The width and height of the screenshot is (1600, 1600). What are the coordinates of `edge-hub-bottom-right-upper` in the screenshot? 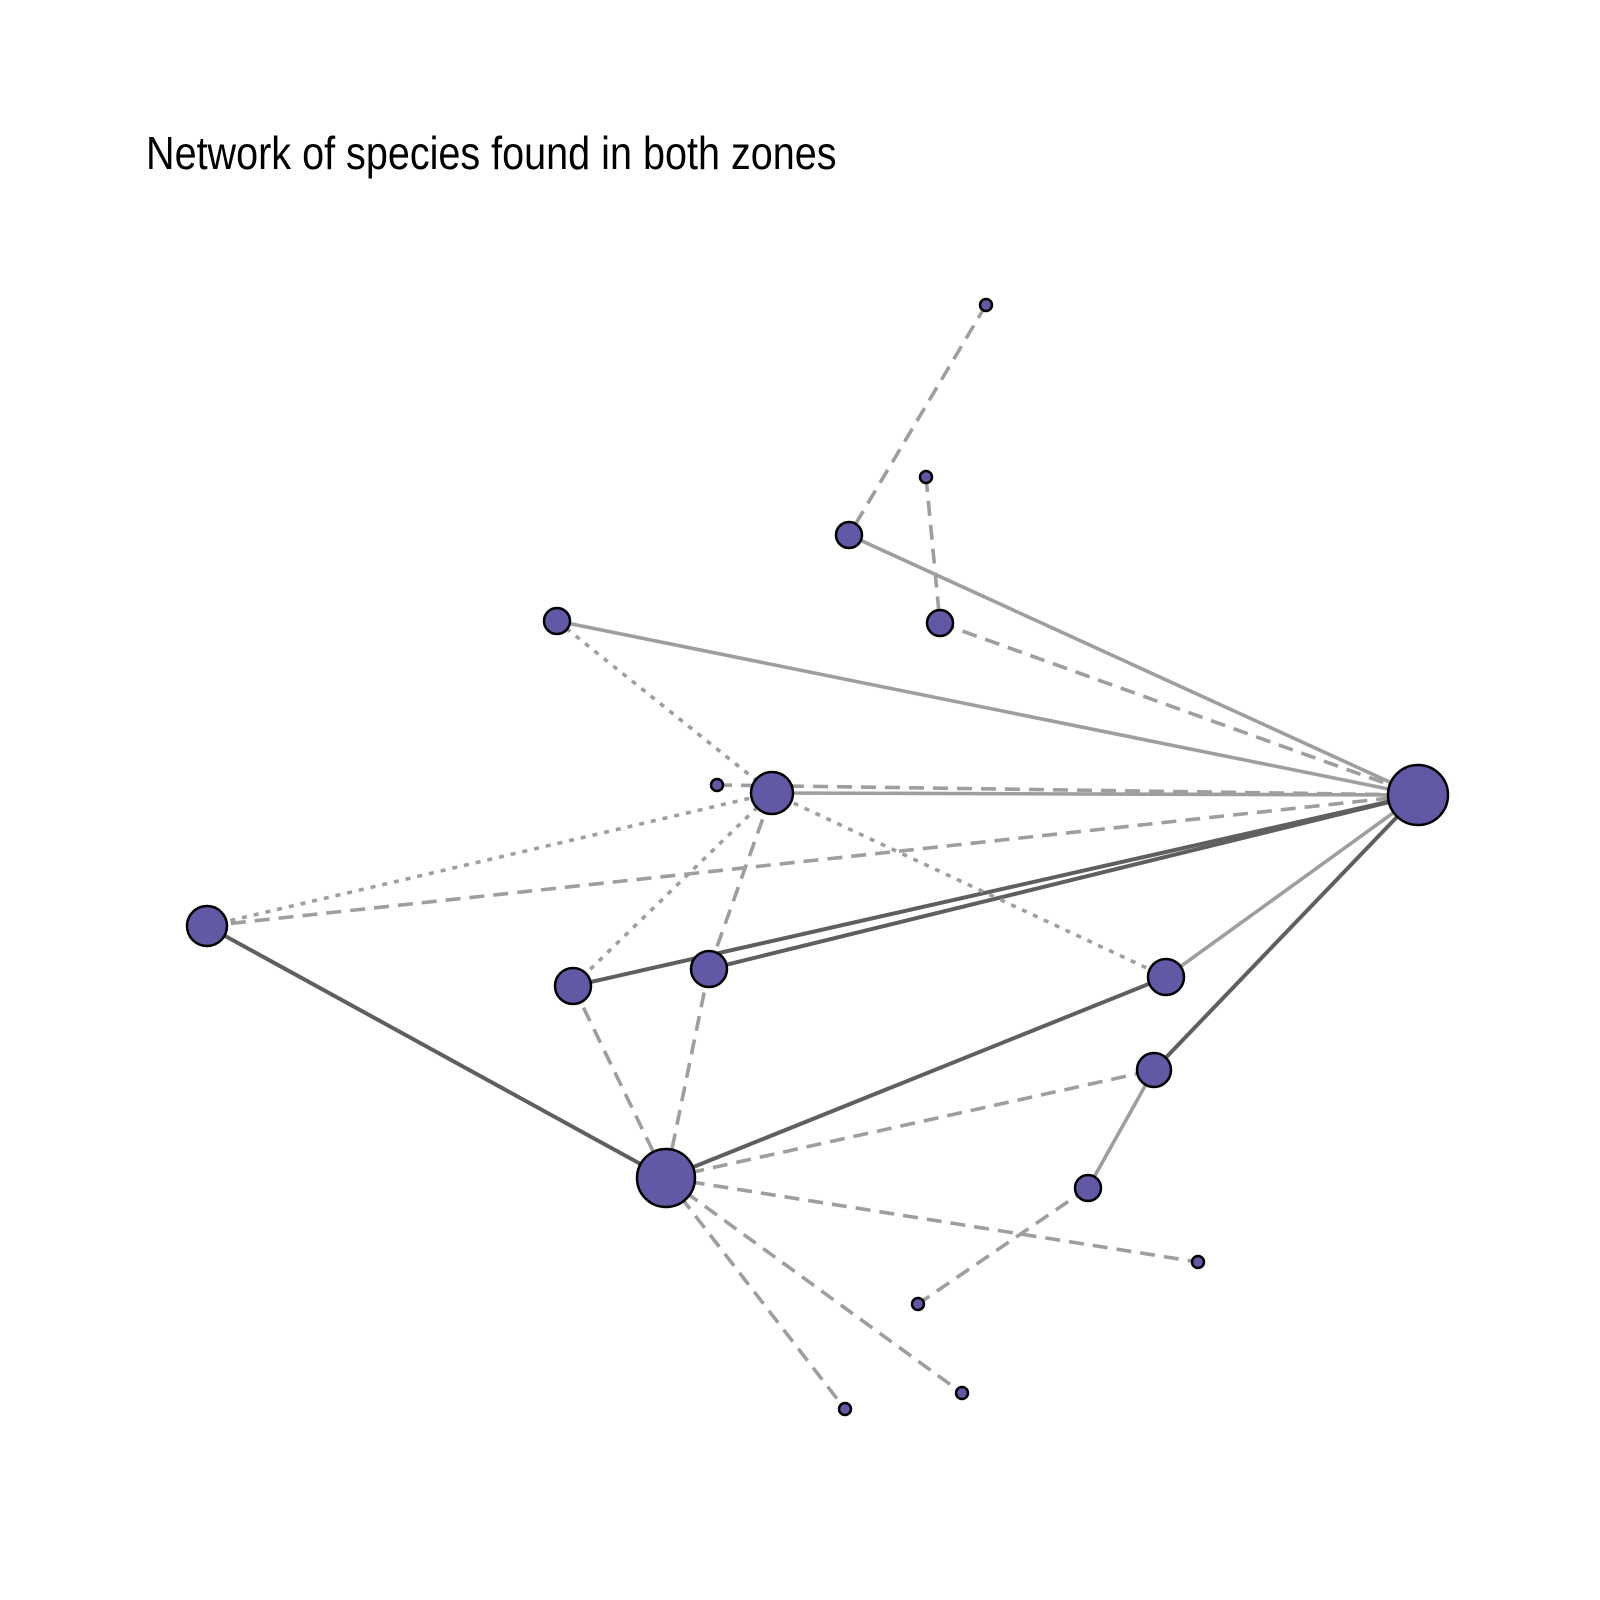 It's located at (916, 1077).